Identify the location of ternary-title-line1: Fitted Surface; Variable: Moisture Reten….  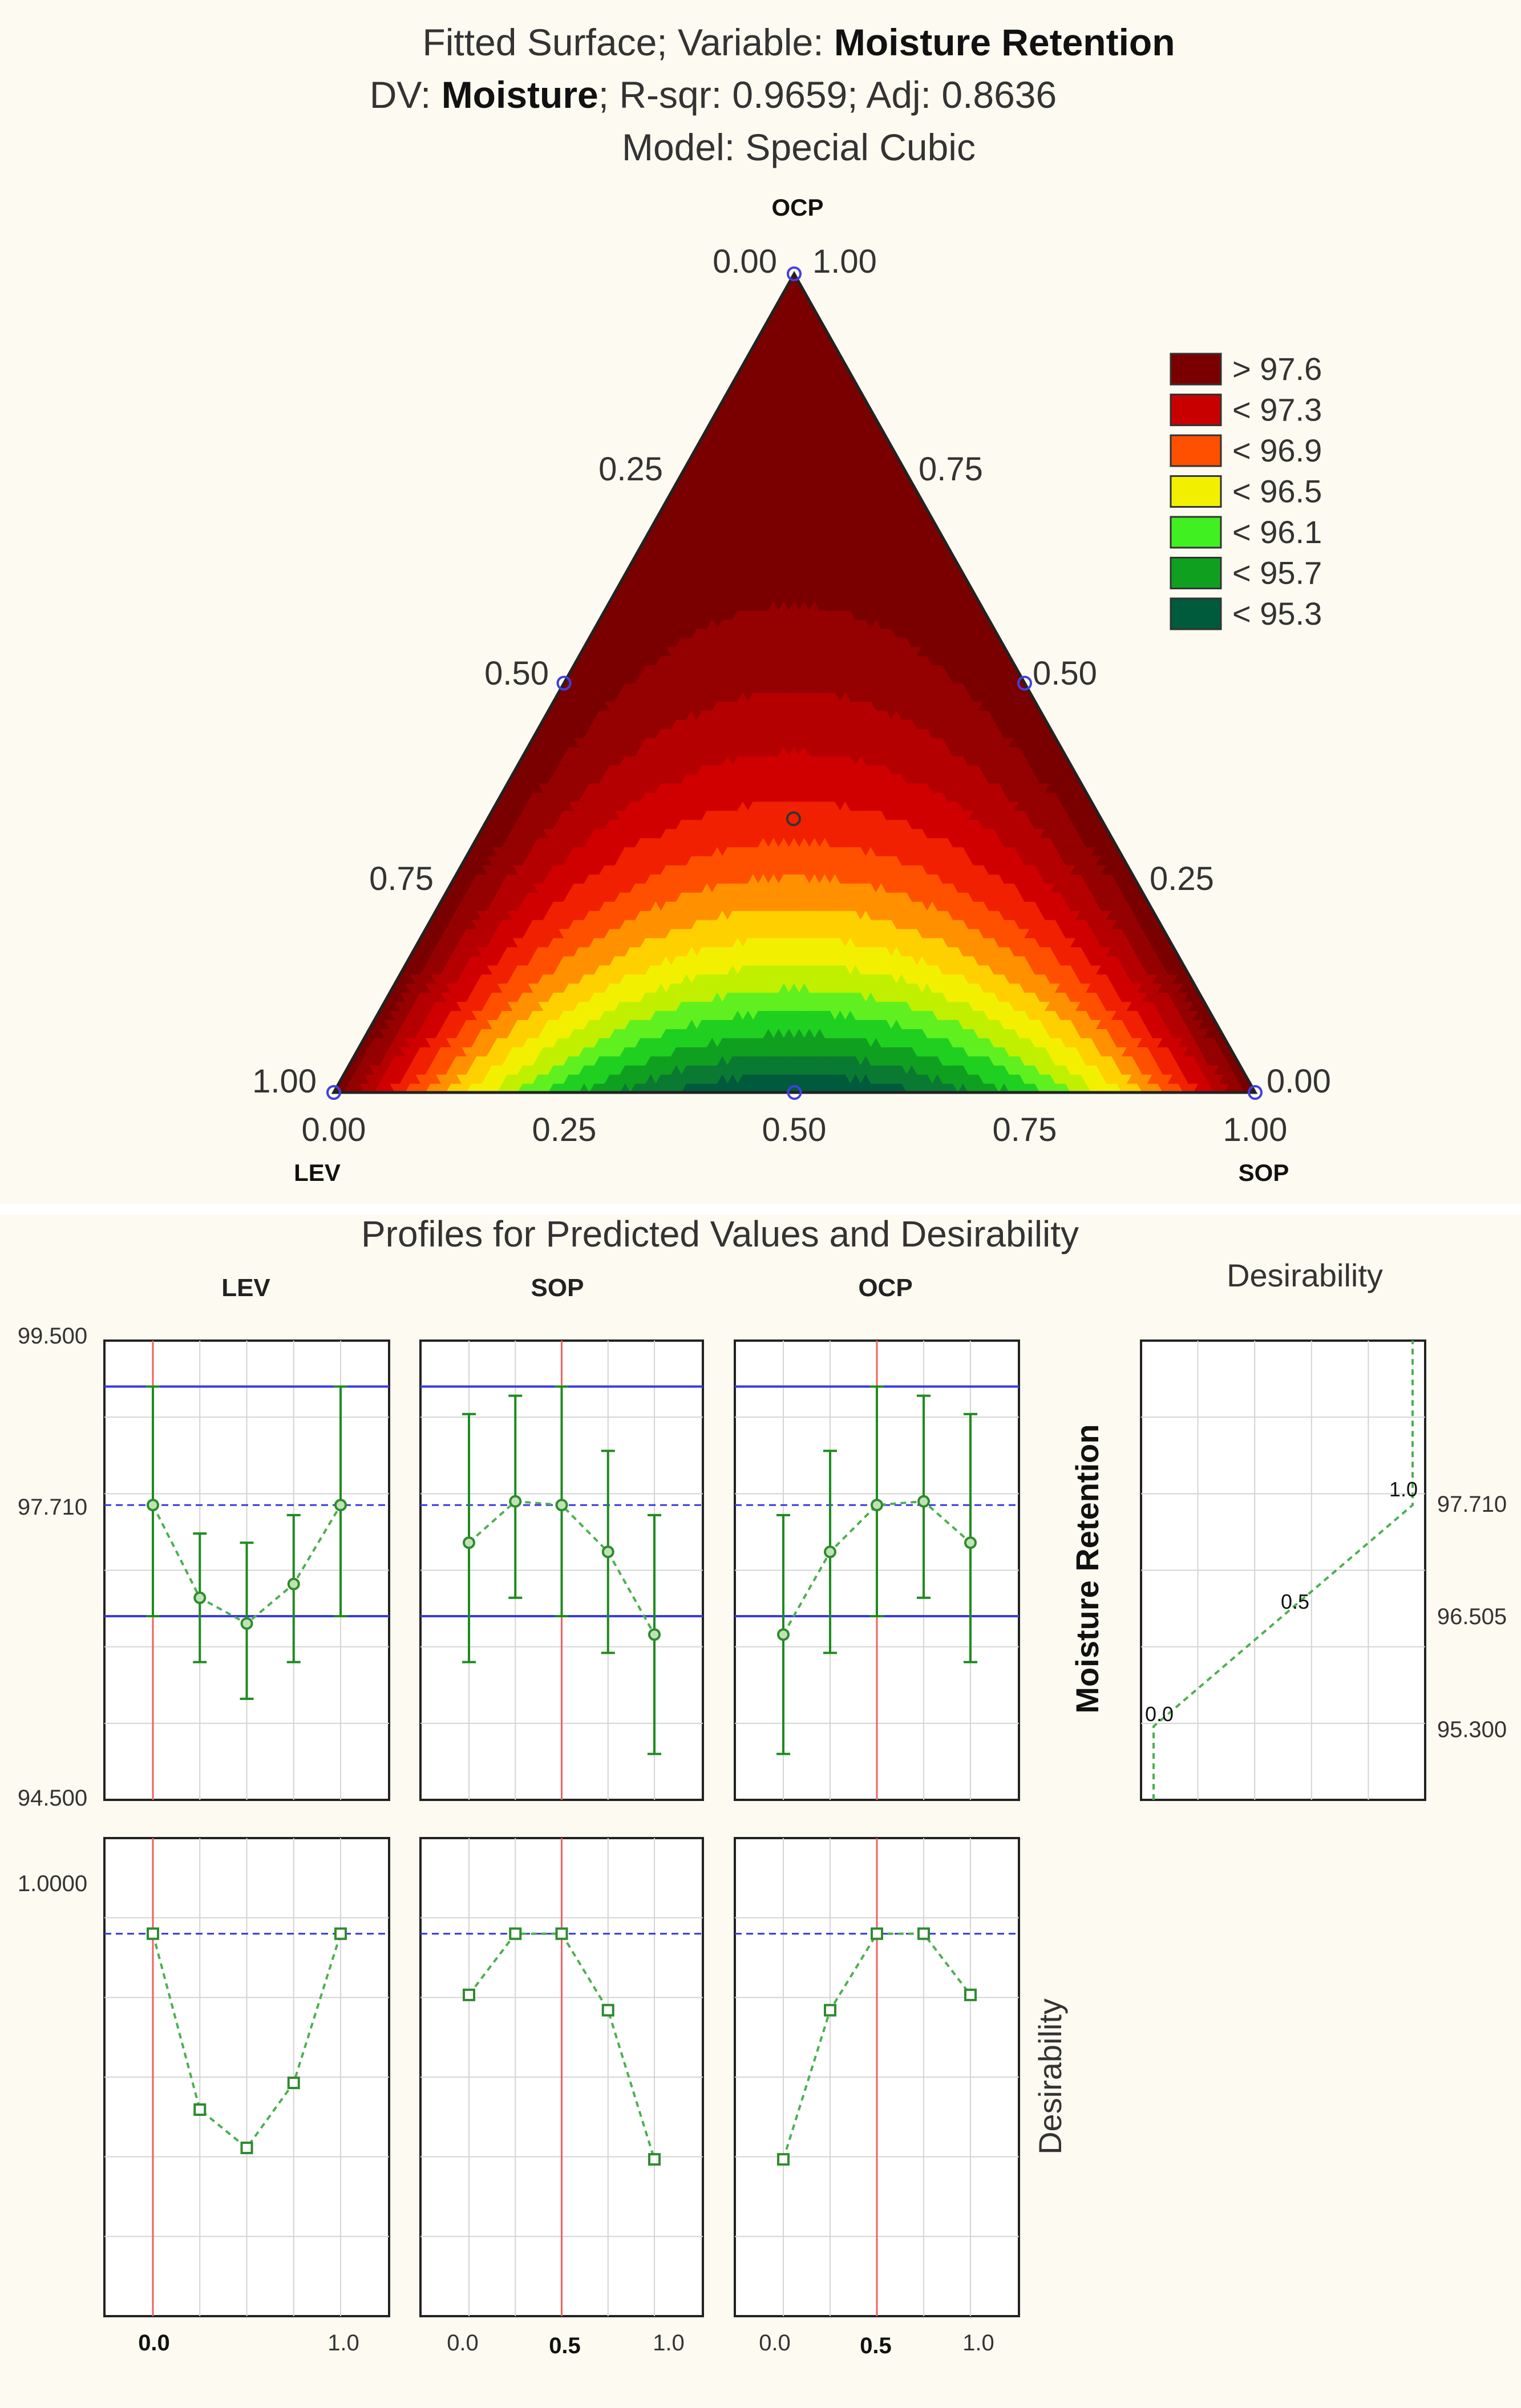
(798, 42).